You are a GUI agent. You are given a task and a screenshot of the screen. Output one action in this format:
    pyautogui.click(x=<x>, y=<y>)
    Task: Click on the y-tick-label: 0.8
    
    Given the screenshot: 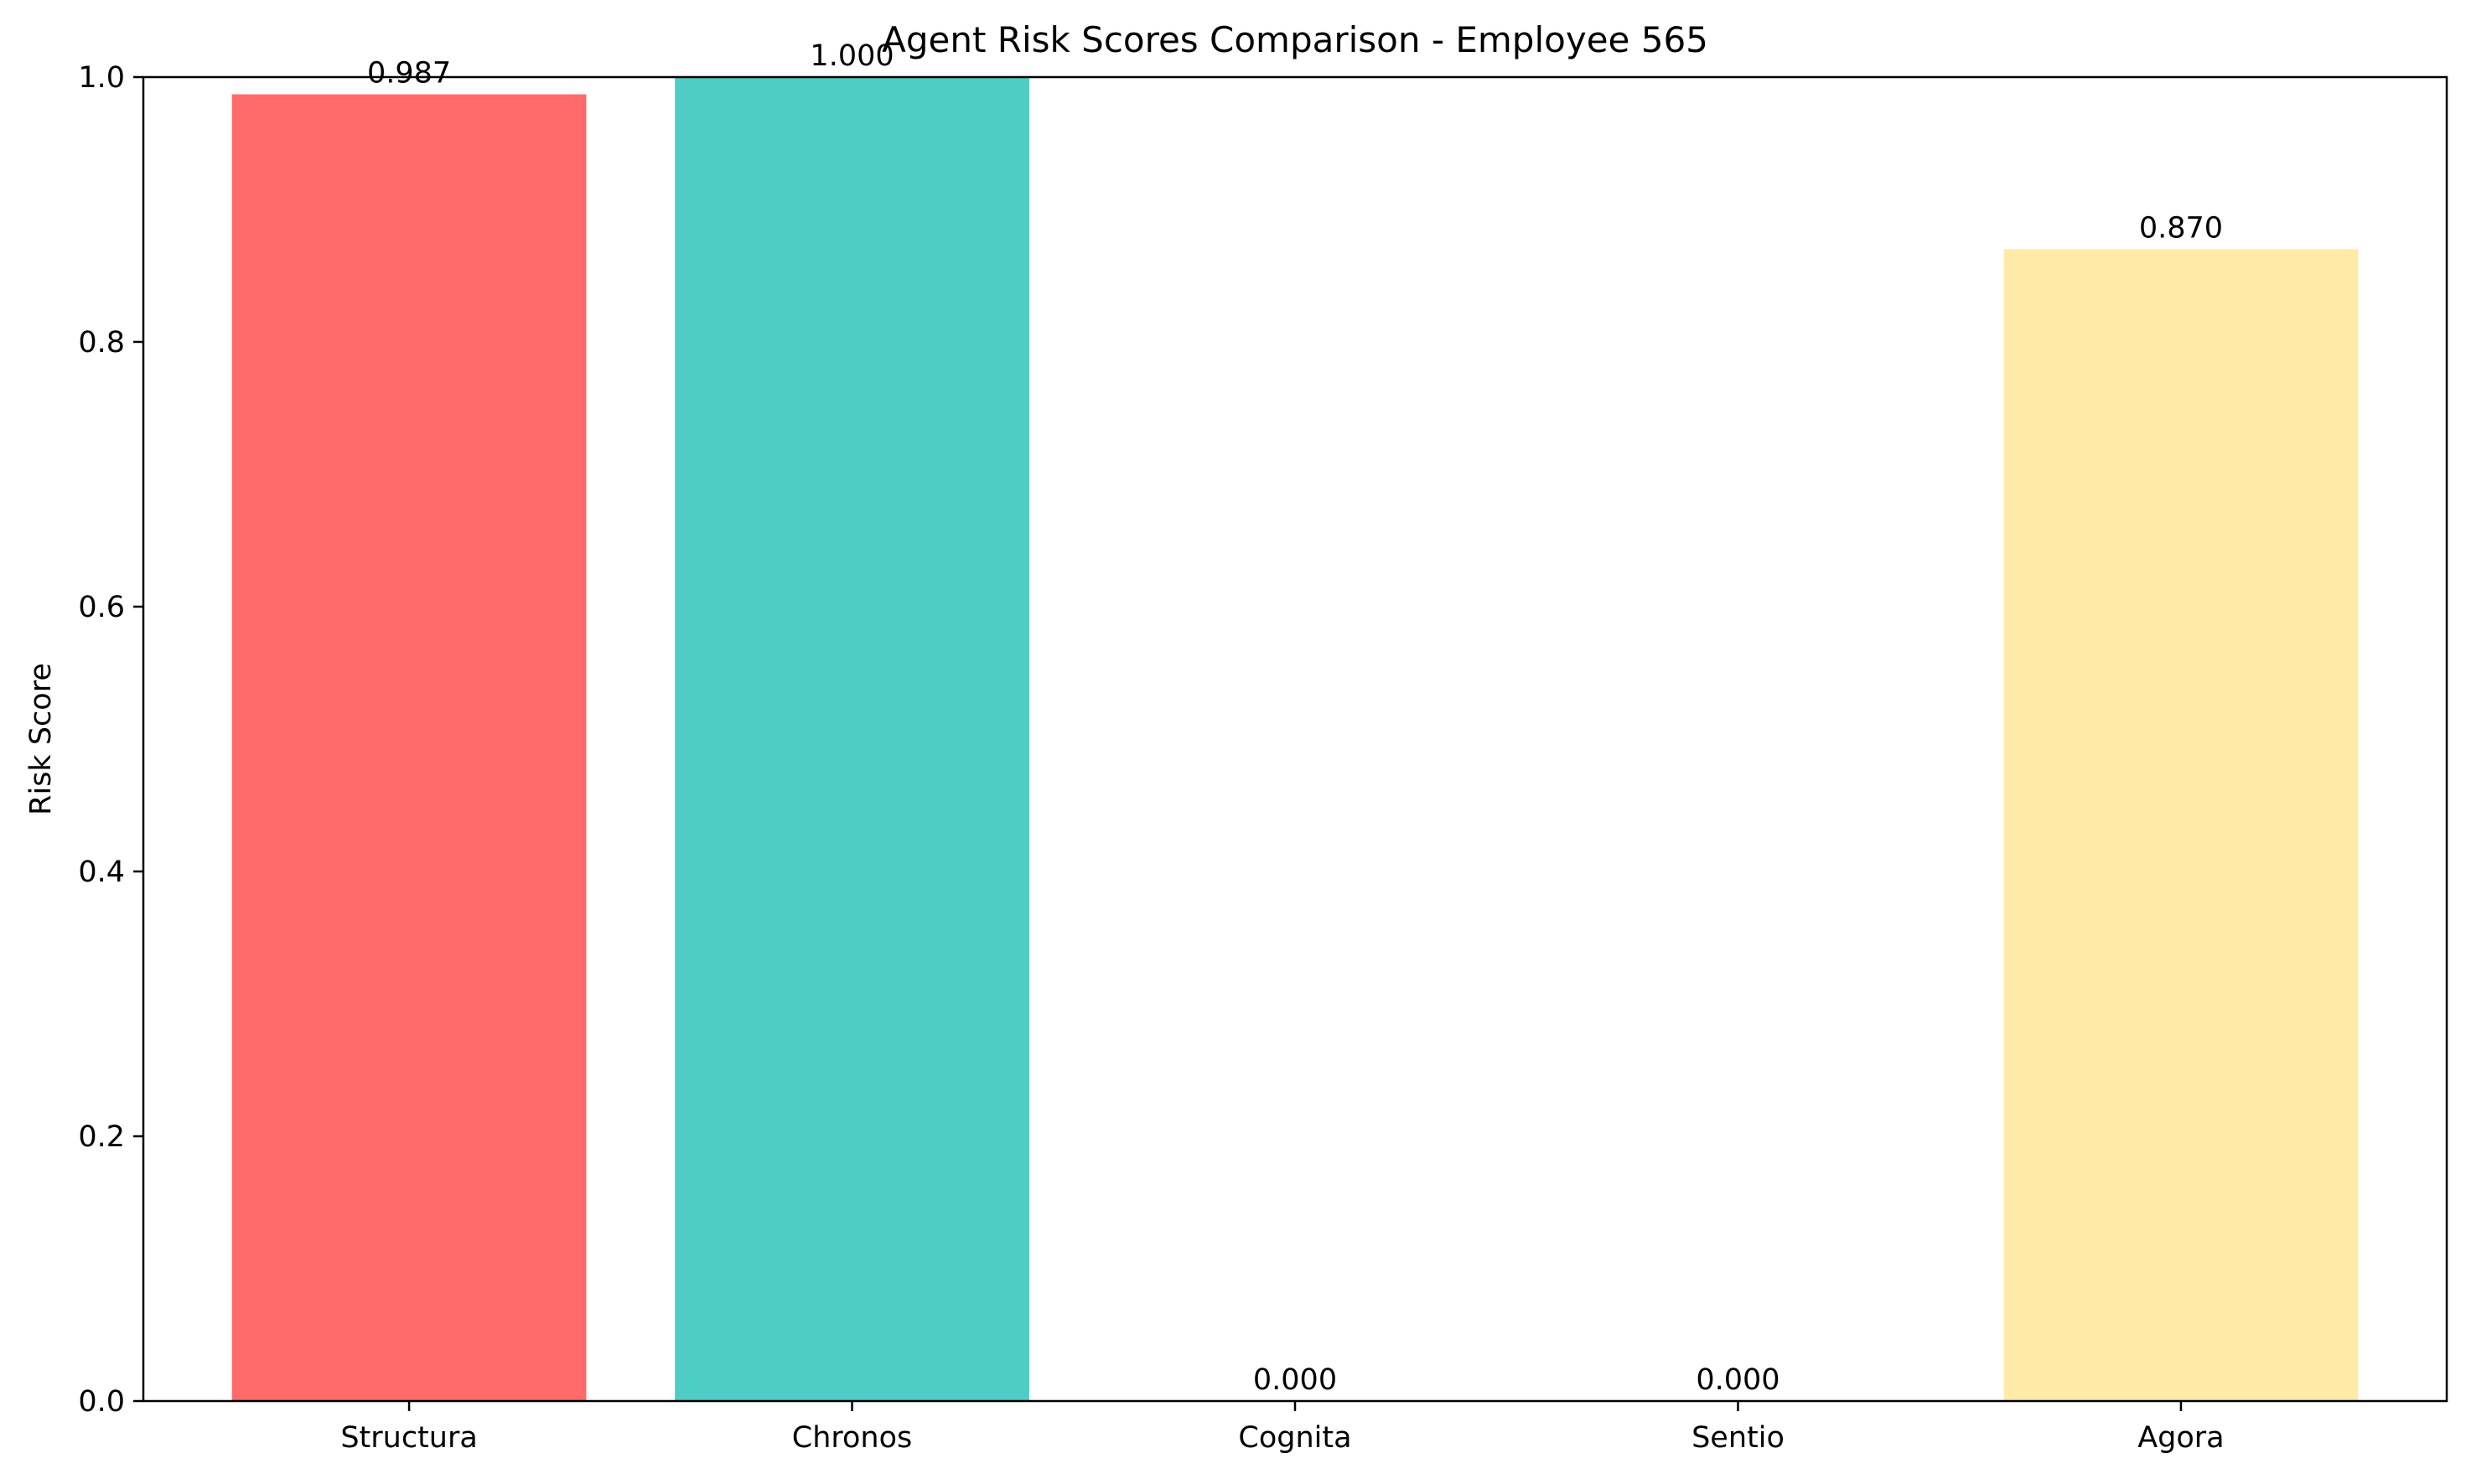 What is the action you would take?
    pyautogui.click(x=101, y=342)
    